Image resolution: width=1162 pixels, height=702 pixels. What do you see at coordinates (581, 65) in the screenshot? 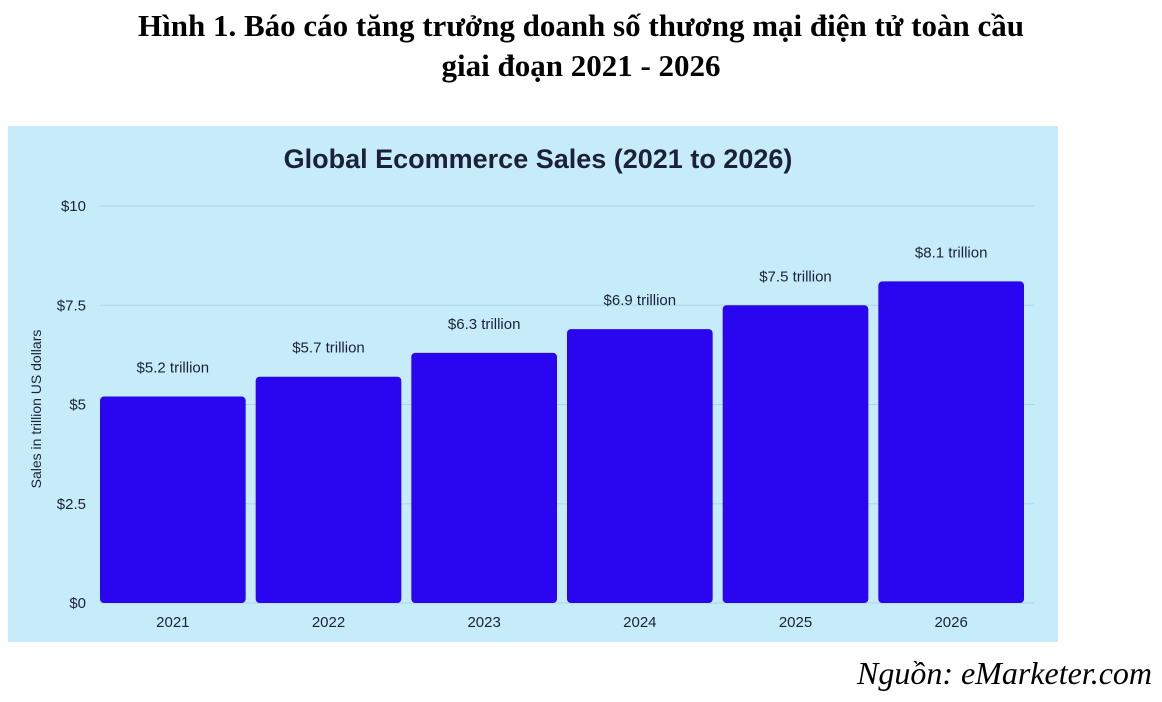
I see `figure-title-line-2: giai đoạn 2021 - 2026` at bounding box center [581, 65].